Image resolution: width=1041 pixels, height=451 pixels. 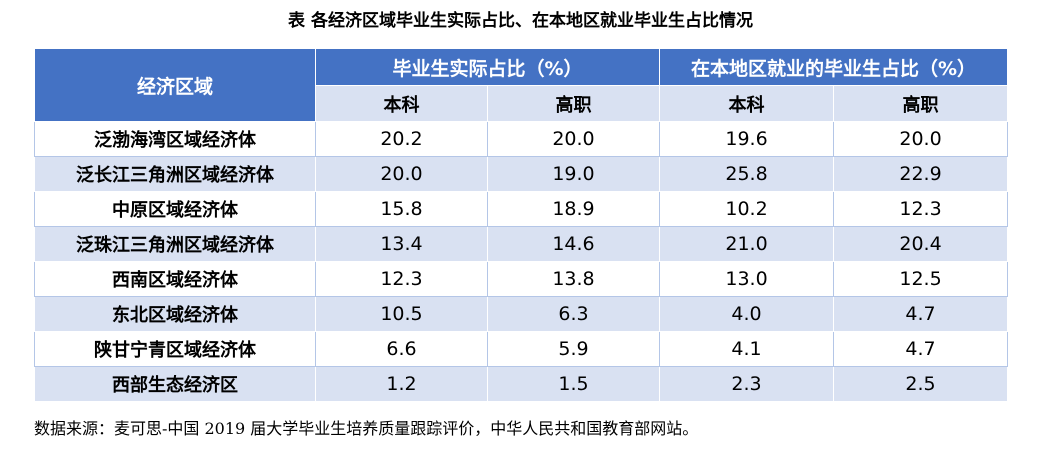 I want to click on value-cell: 19.6, so click(x=747, y=139).